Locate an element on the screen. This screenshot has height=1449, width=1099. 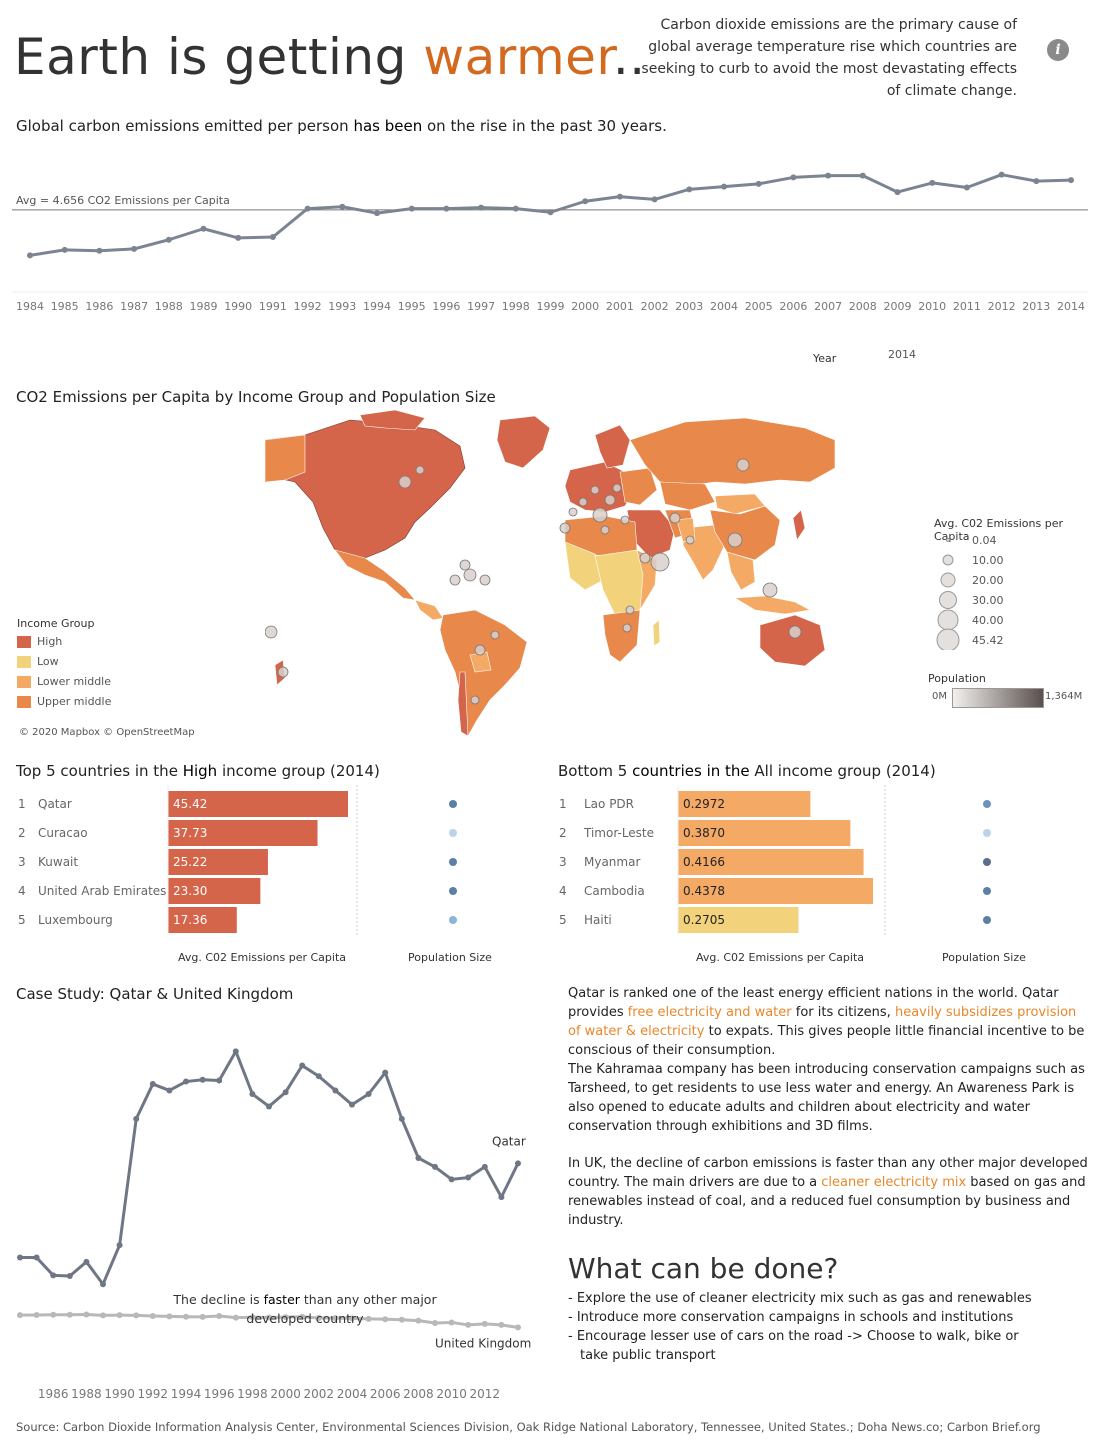
annotation-pre: The decline is is located at coordinates (218, 1299).